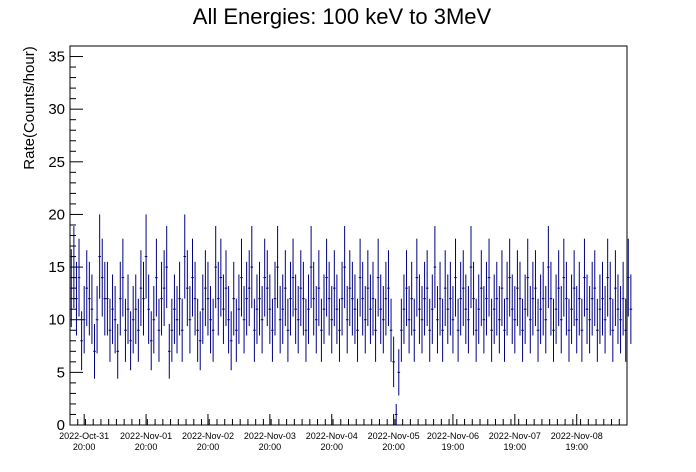 The width and height of the screenshot is (696, 472). What do you see at coordinates (577, 436) in the screenshot?
I see `x-tick-label: 2022-Nov-08` at bounding box center [577, 436].